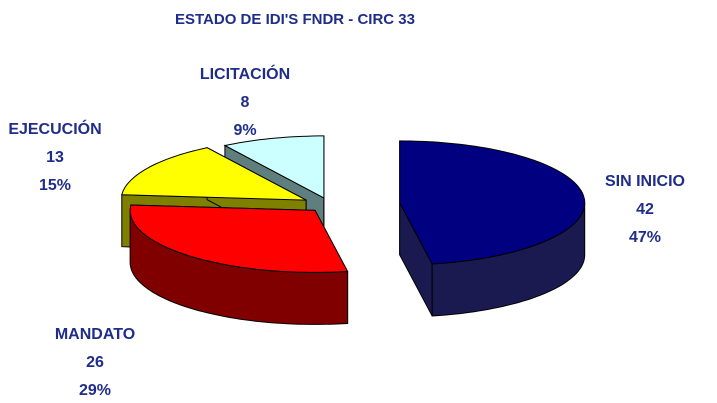 The image size is (717, 403). What do you see at coordinates (55, 157) in the screenshot?
I see `value-label: 13` at bounding box center [55, 157].